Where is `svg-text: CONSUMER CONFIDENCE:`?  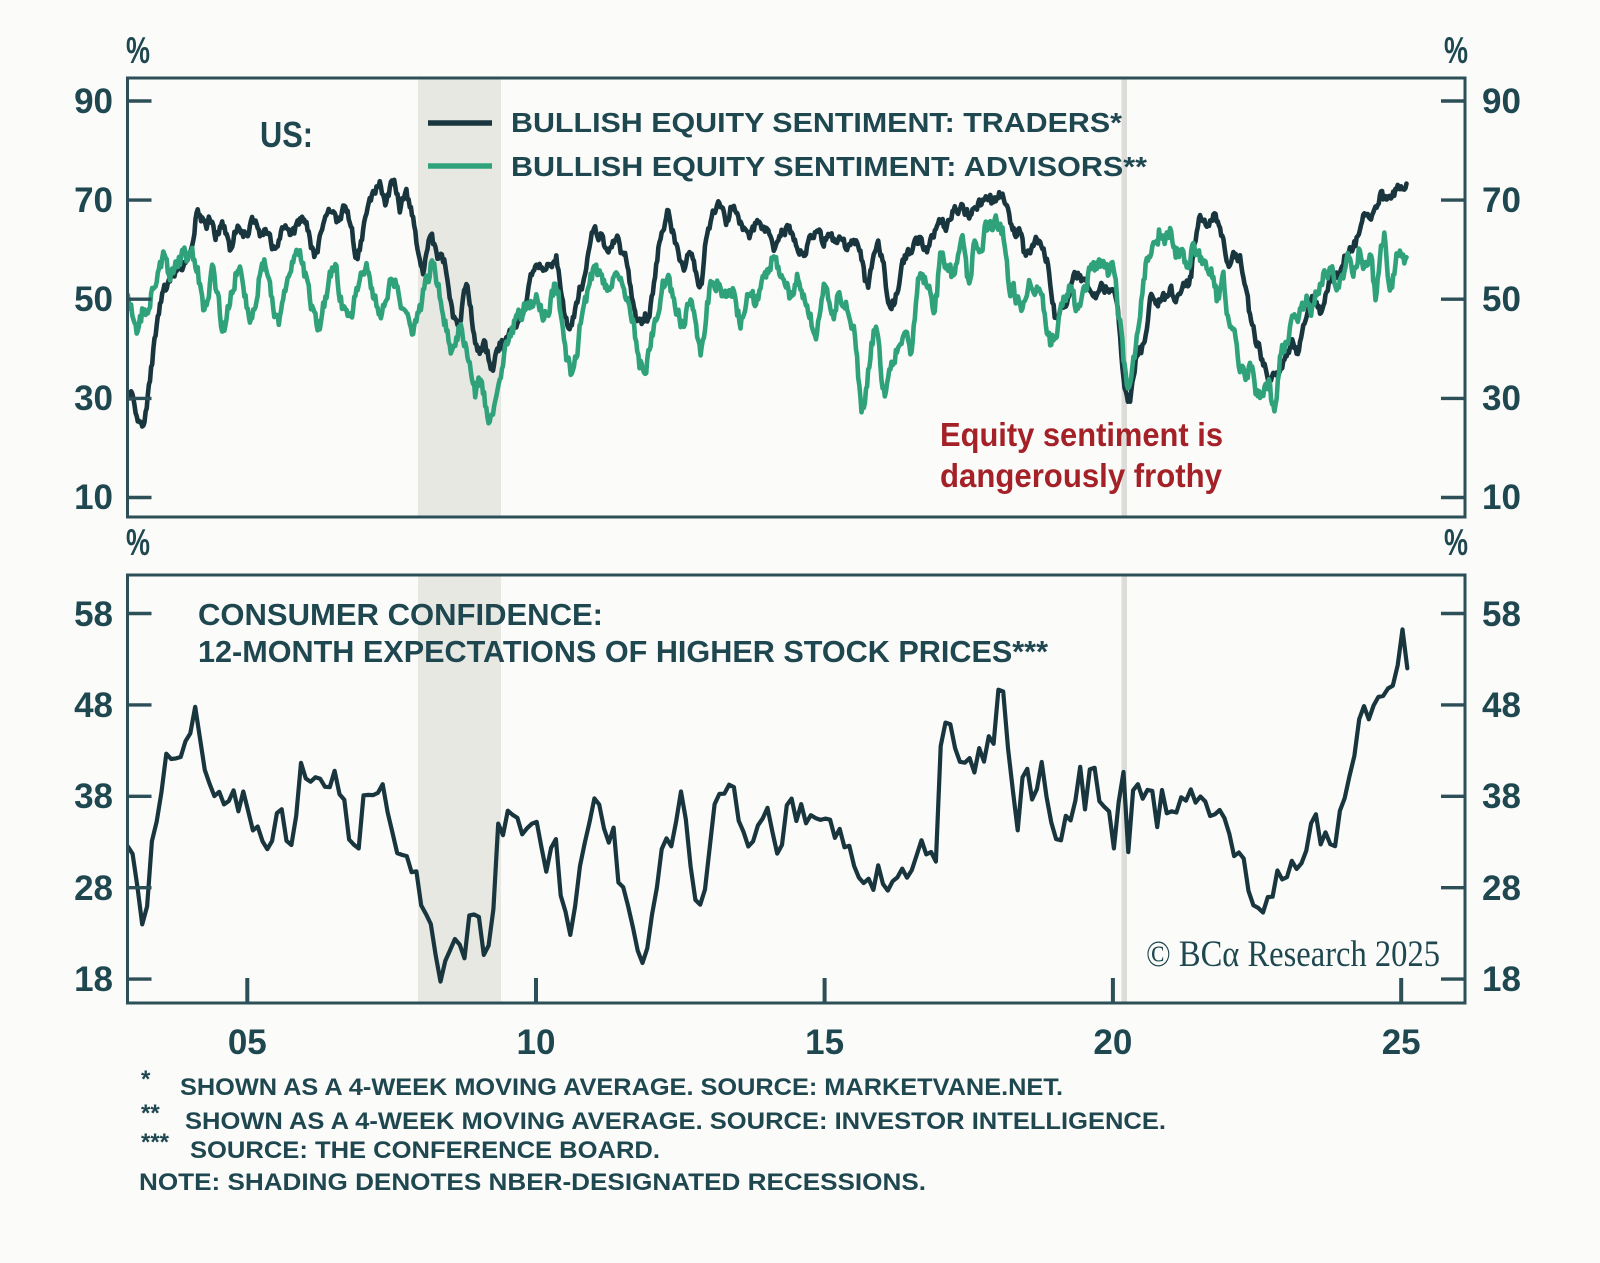 svg-text: CONSUMER CONFIDENCE: is located at coordinates (400, 615).